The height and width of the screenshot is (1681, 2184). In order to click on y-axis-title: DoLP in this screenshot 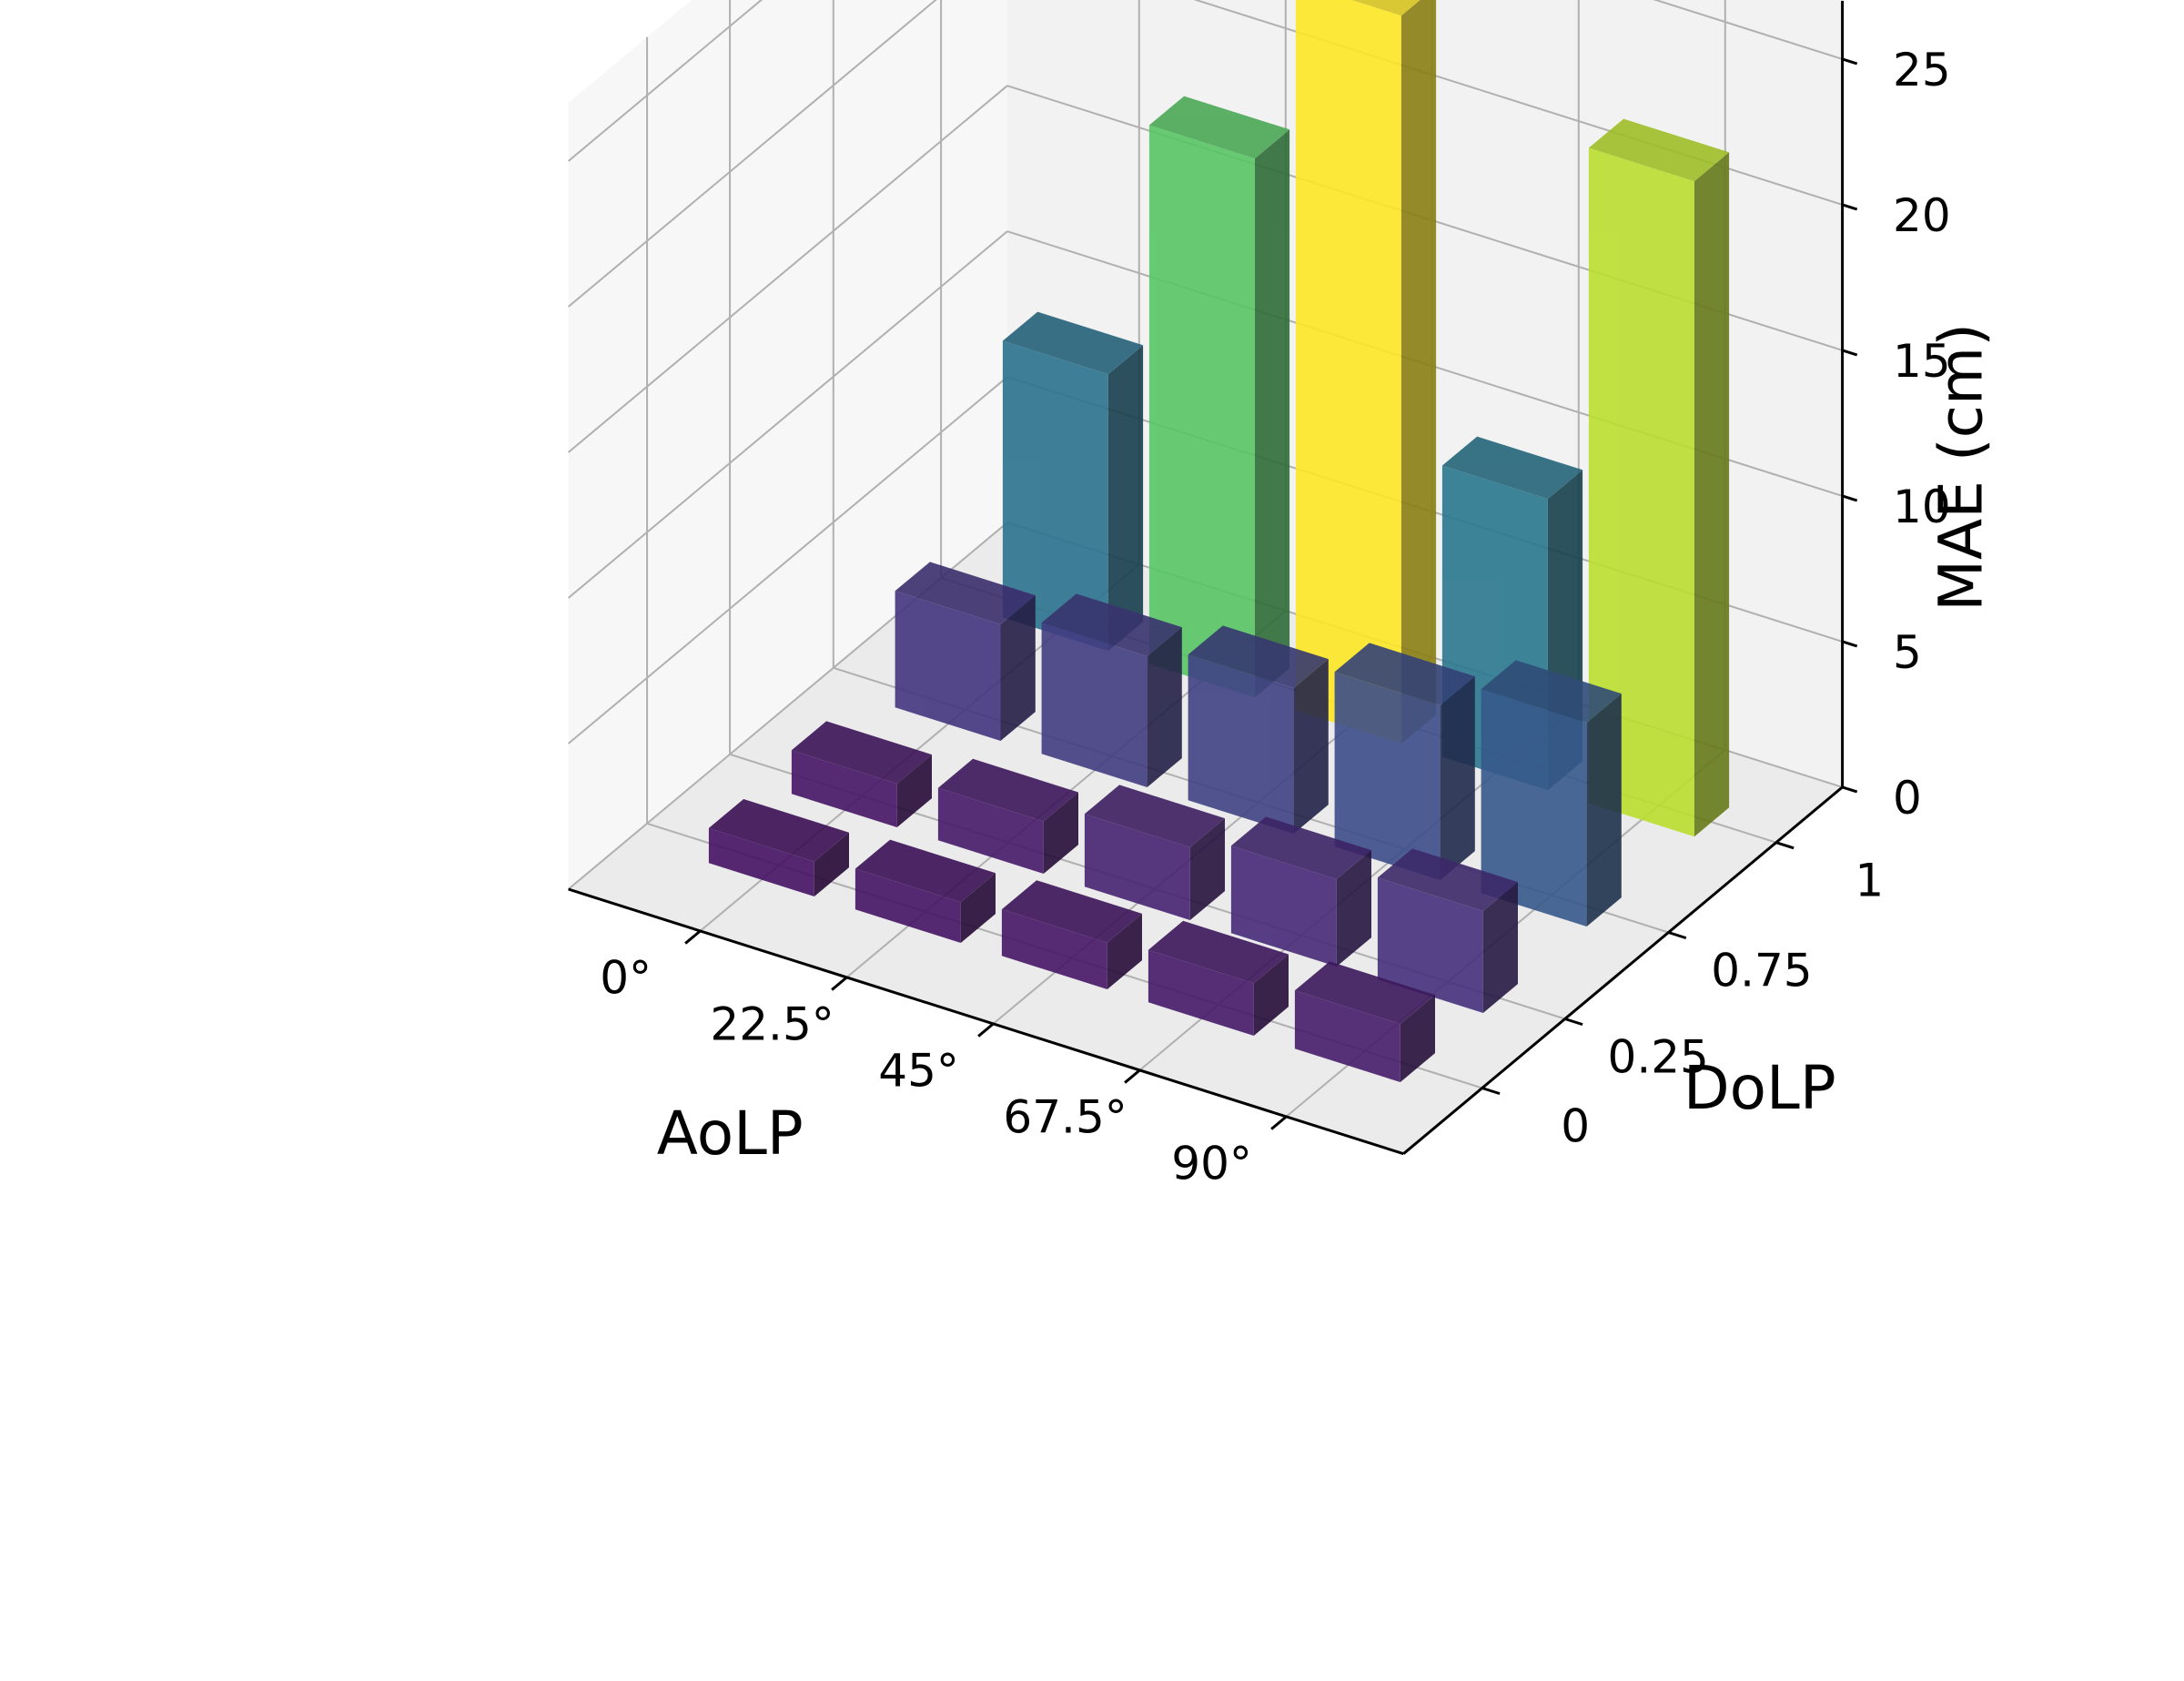, I will do `click(1760, 1088)`.